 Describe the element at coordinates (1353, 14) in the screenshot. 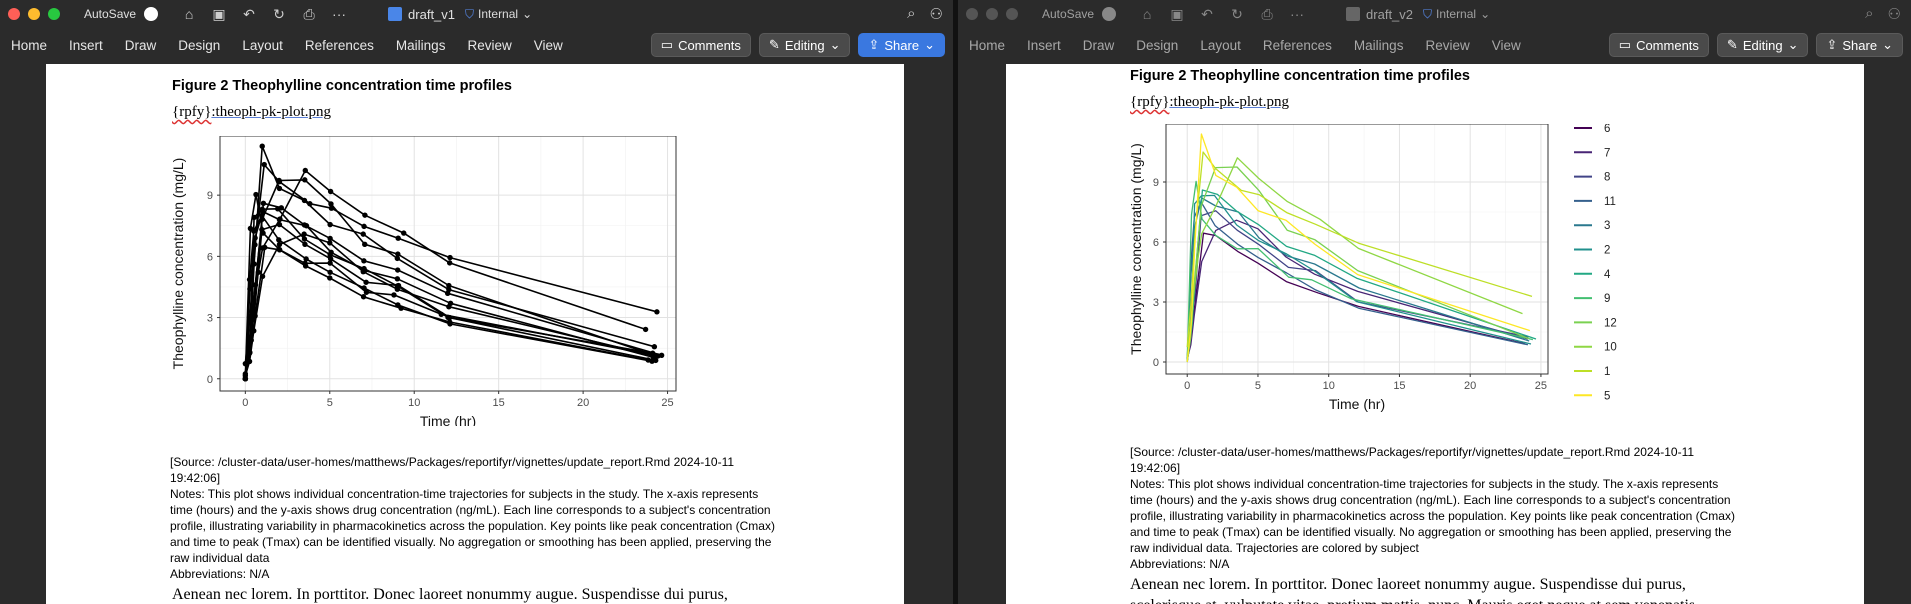

I see `word-doc-icon` at that location.